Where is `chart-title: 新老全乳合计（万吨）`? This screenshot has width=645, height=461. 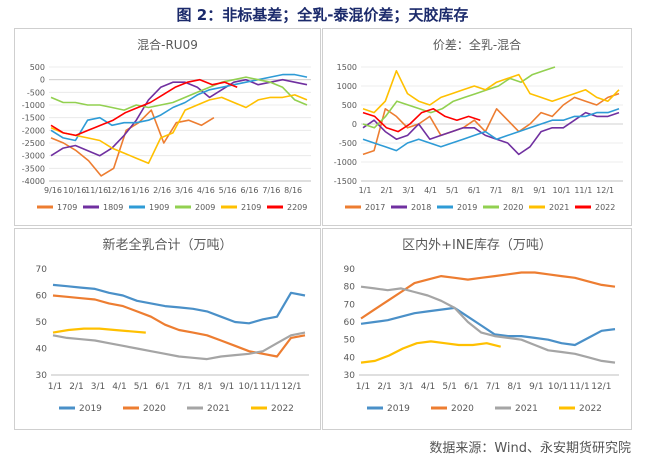 chart-title: 新老全乳合计（万吨） is located at coordinates (167, 245).